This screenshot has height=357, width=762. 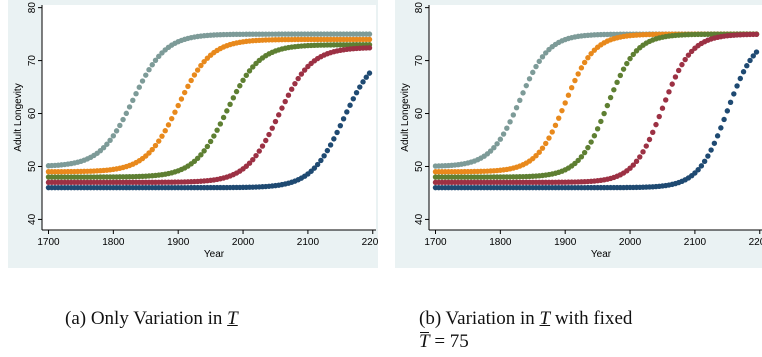 I want to click on x-tick-label: 1700, so click(x=435, y=242).